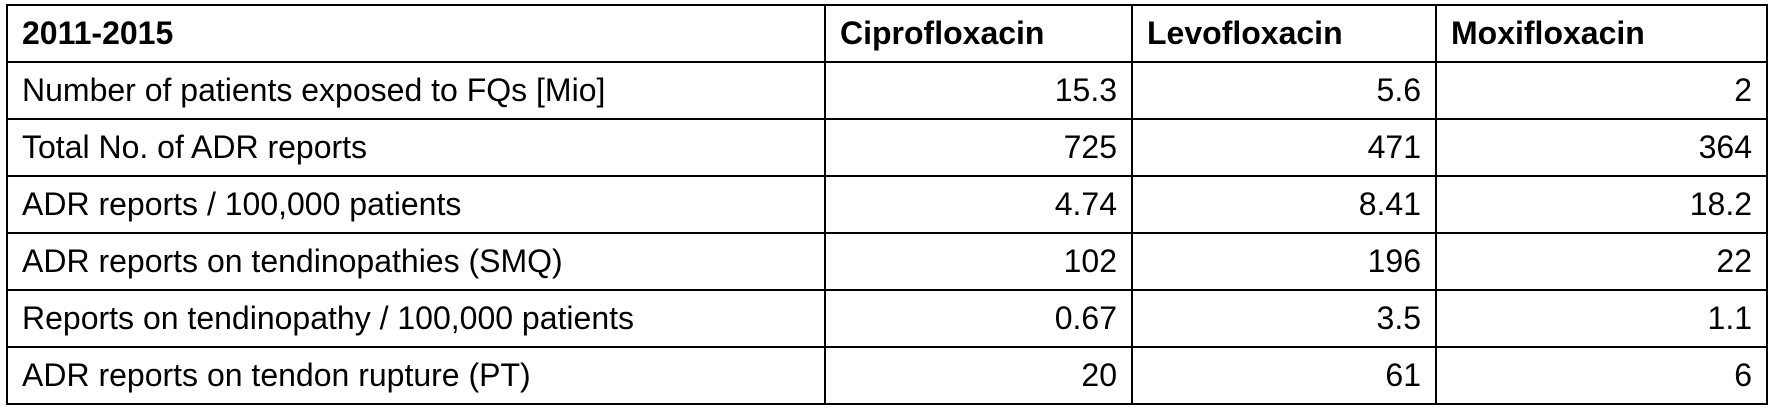 The width and height of the screenshot is (1773, 420). What do you see at coordinates (978, 147) in the screenshot?
I see `value-cell: 725` at bounding box center [978, 147].